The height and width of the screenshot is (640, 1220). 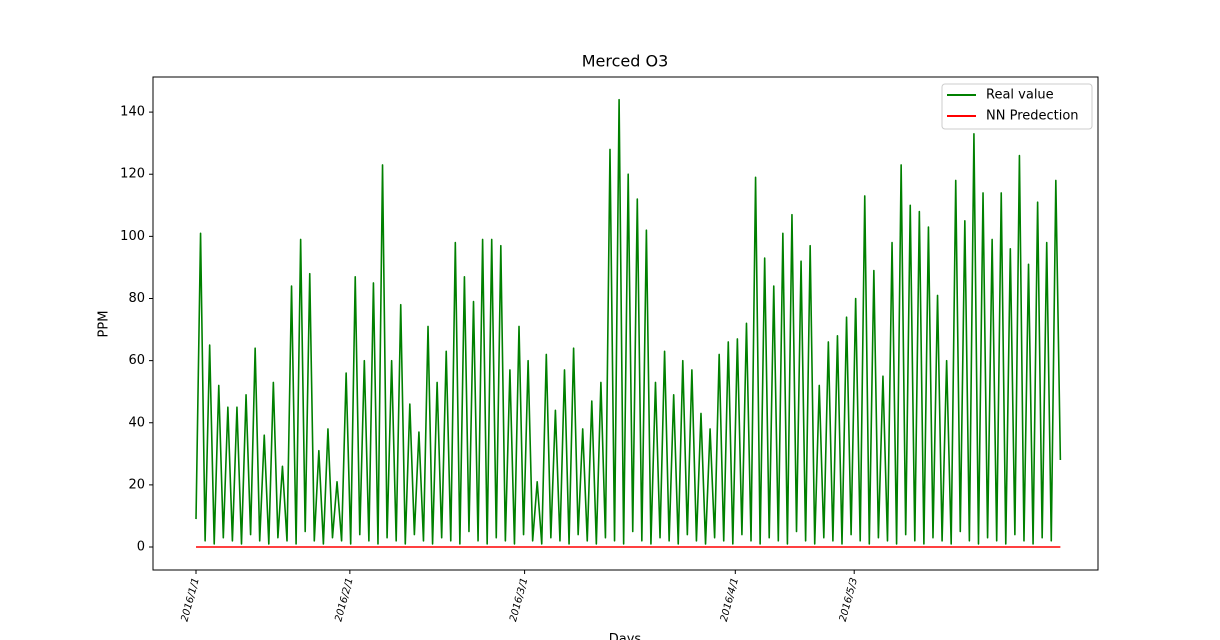 What do you see at coordinates (132, 236) in the screenshot?
I see `y-tick-label: 100` at bounding box center [132, 236].